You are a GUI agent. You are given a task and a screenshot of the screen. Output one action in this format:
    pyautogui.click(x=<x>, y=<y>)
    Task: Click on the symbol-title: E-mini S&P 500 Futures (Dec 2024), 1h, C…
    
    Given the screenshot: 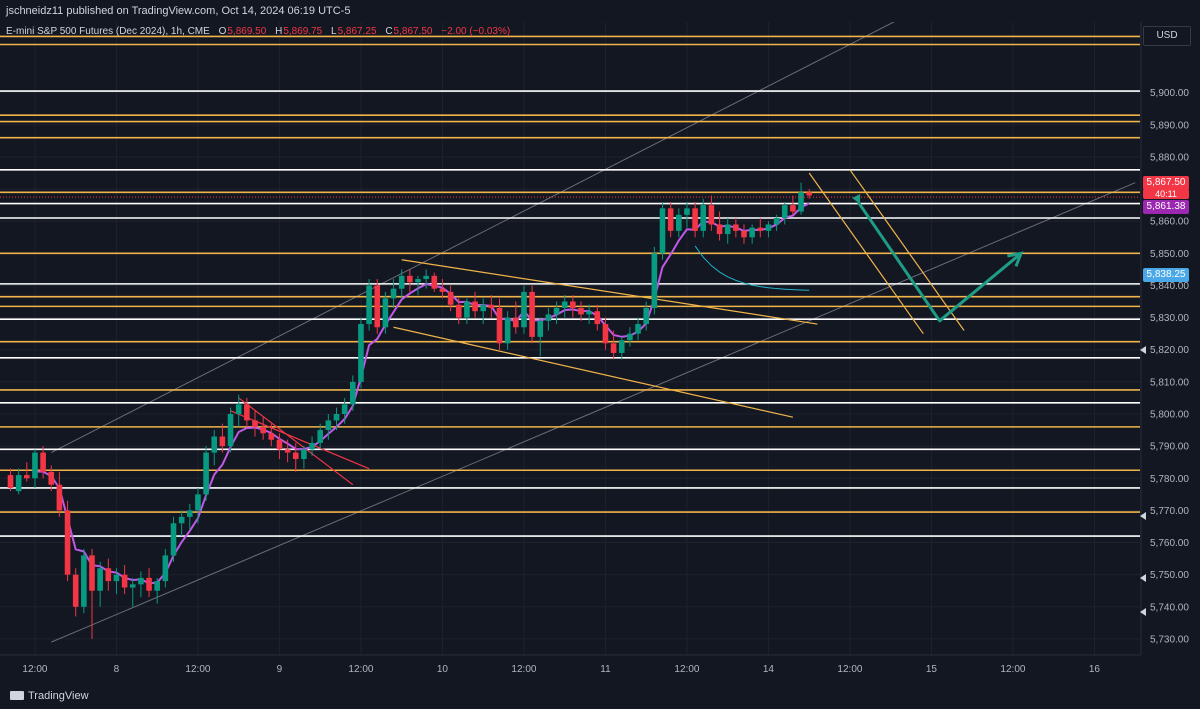 What is the action you would take?
    pyautogui.click(x=108, y=31)
    